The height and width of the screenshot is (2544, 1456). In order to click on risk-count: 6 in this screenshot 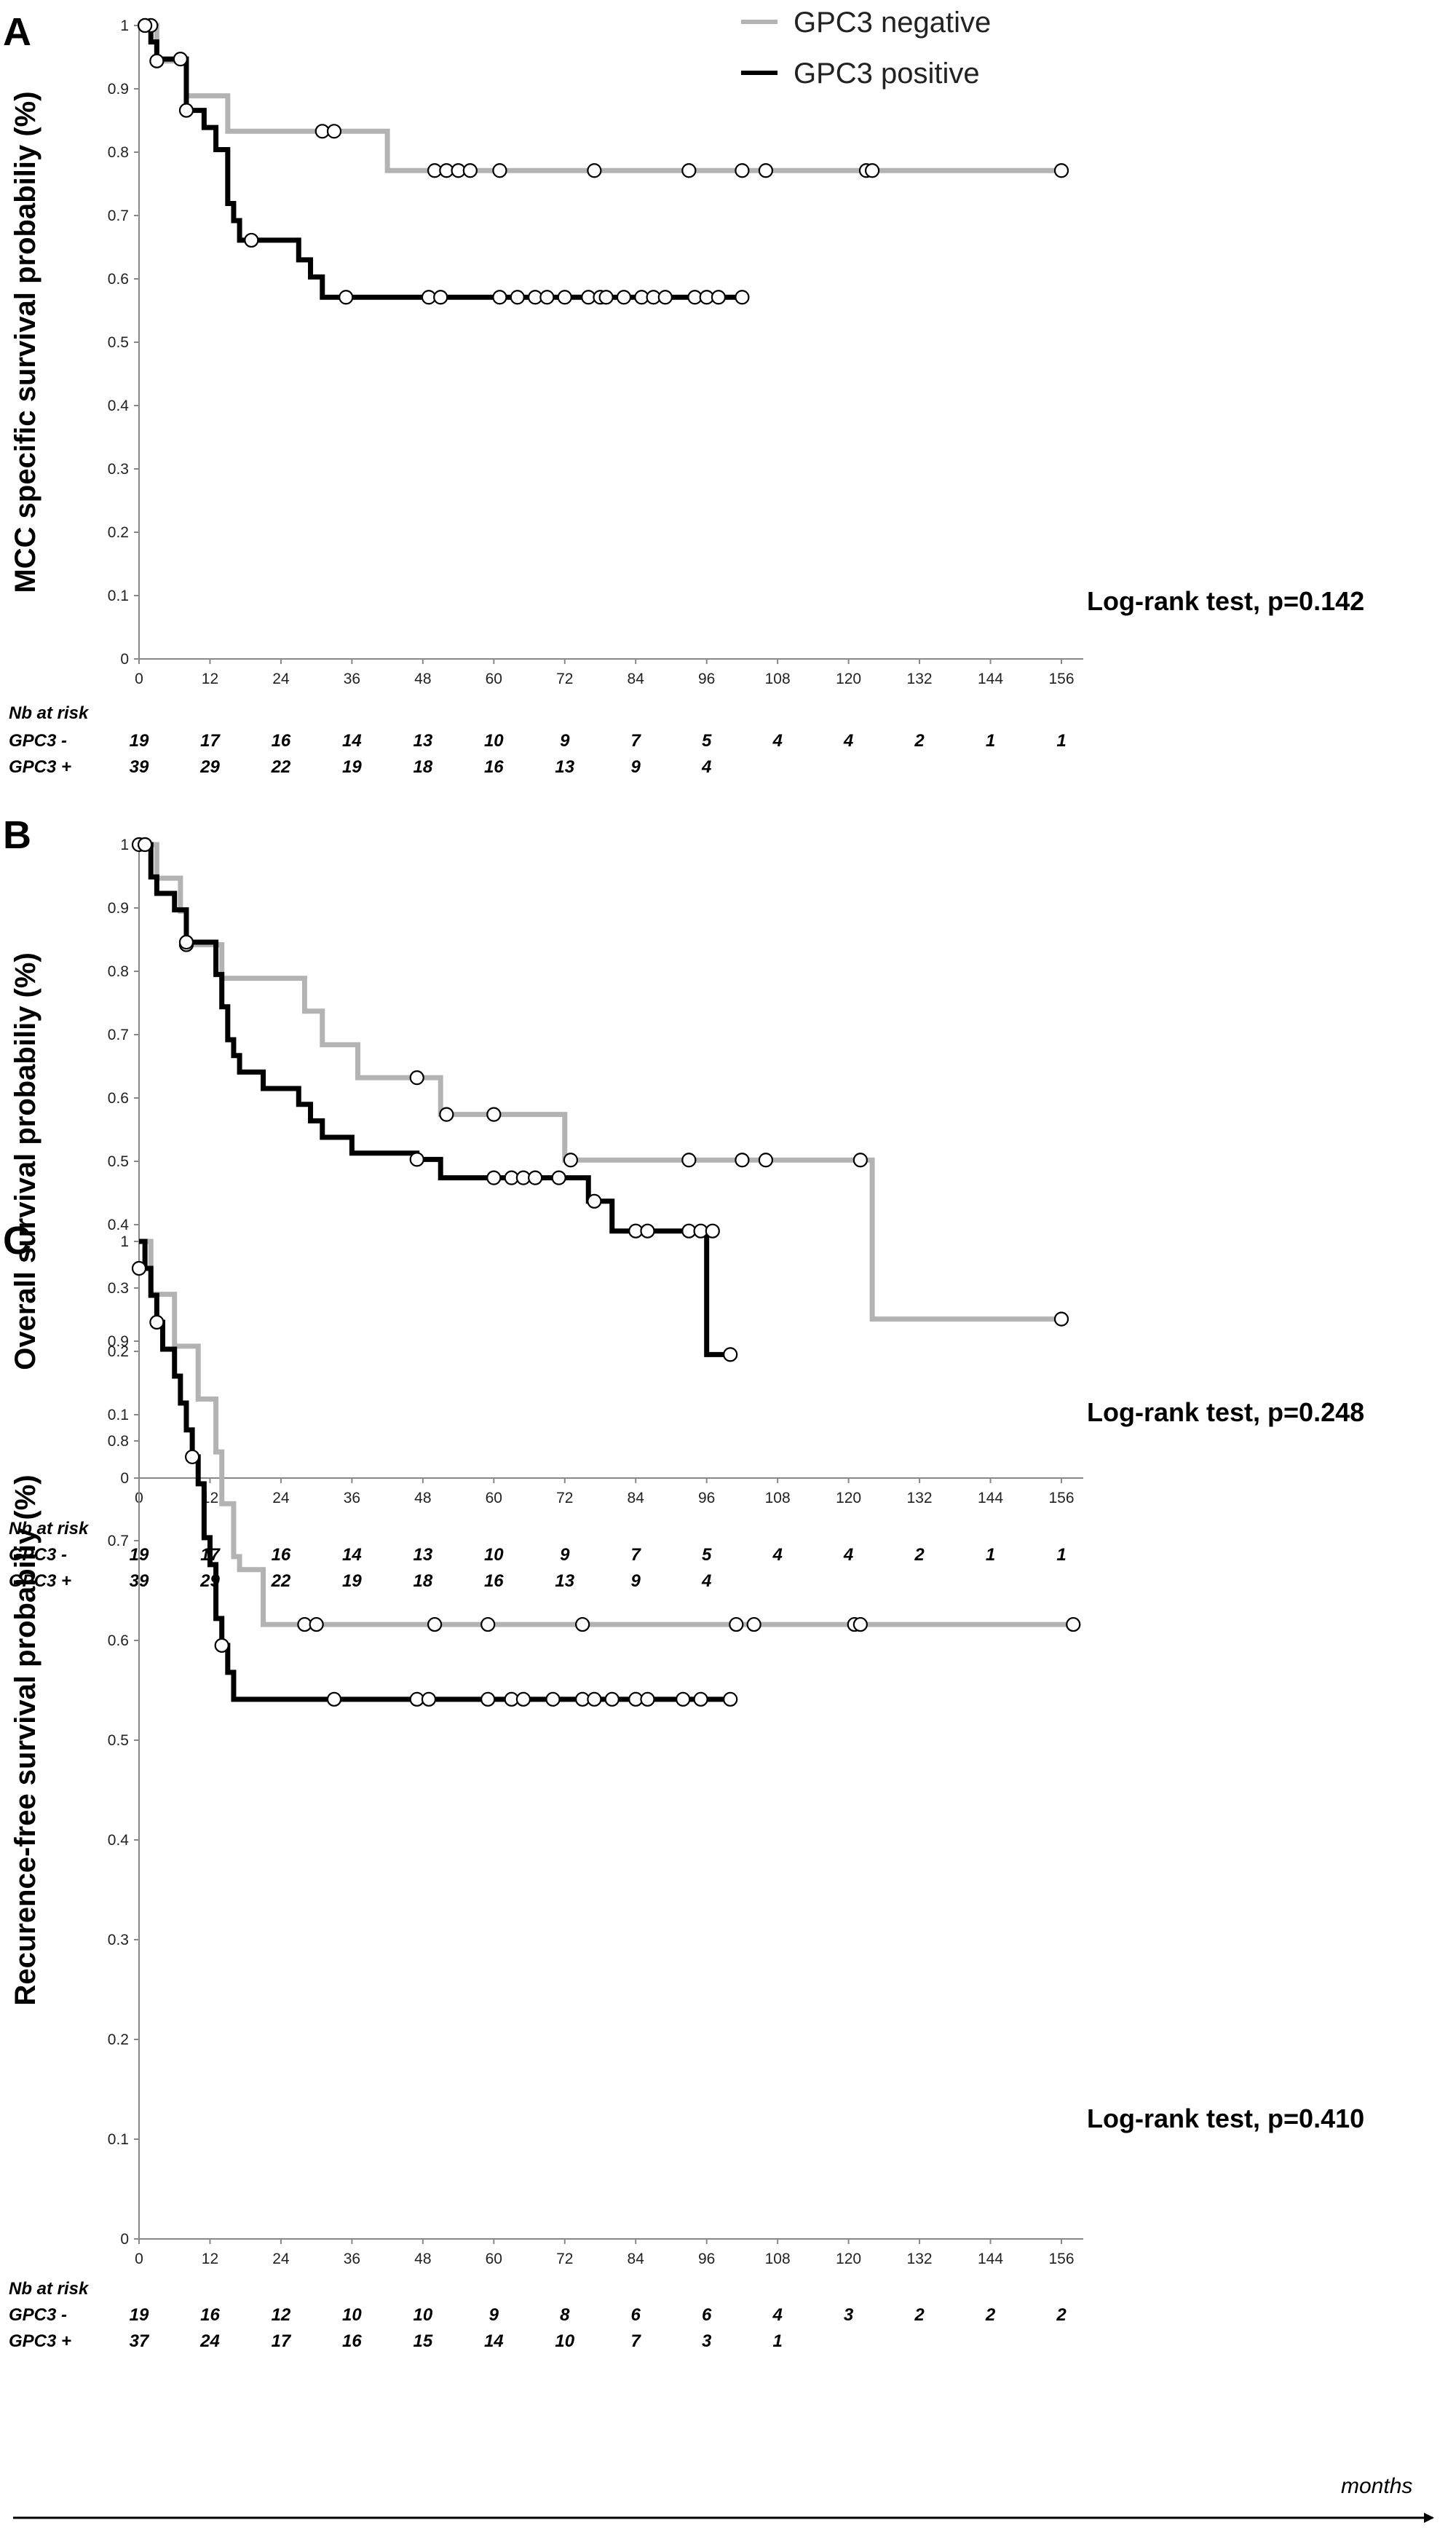, I will do `click(636, 2315)`.